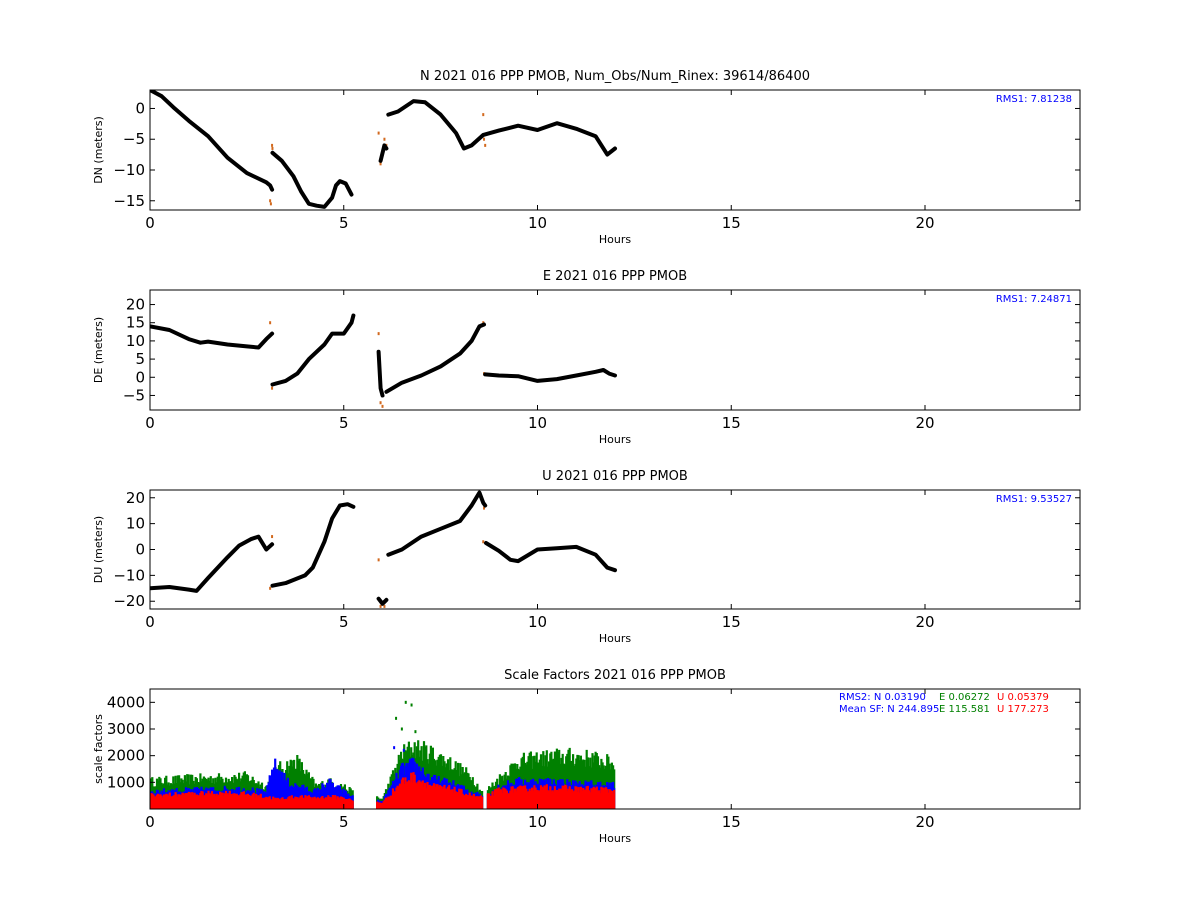  Describe the element at coordinates (964, 697) in the screenshot. I see `rms2-e: E 0.06272` at that location.